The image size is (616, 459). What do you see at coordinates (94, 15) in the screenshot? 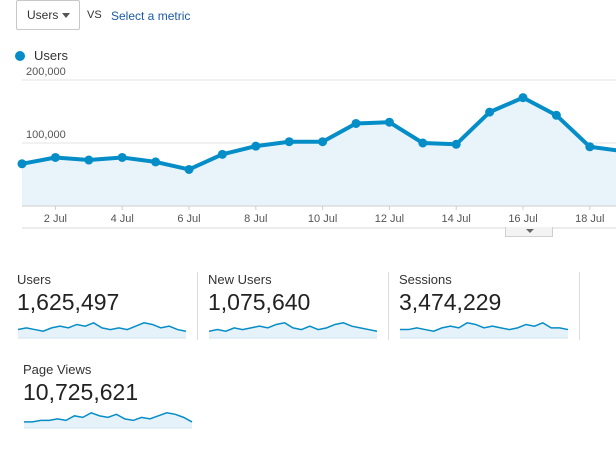
I see `vs-label: VS` at bounding box center [94, 15].